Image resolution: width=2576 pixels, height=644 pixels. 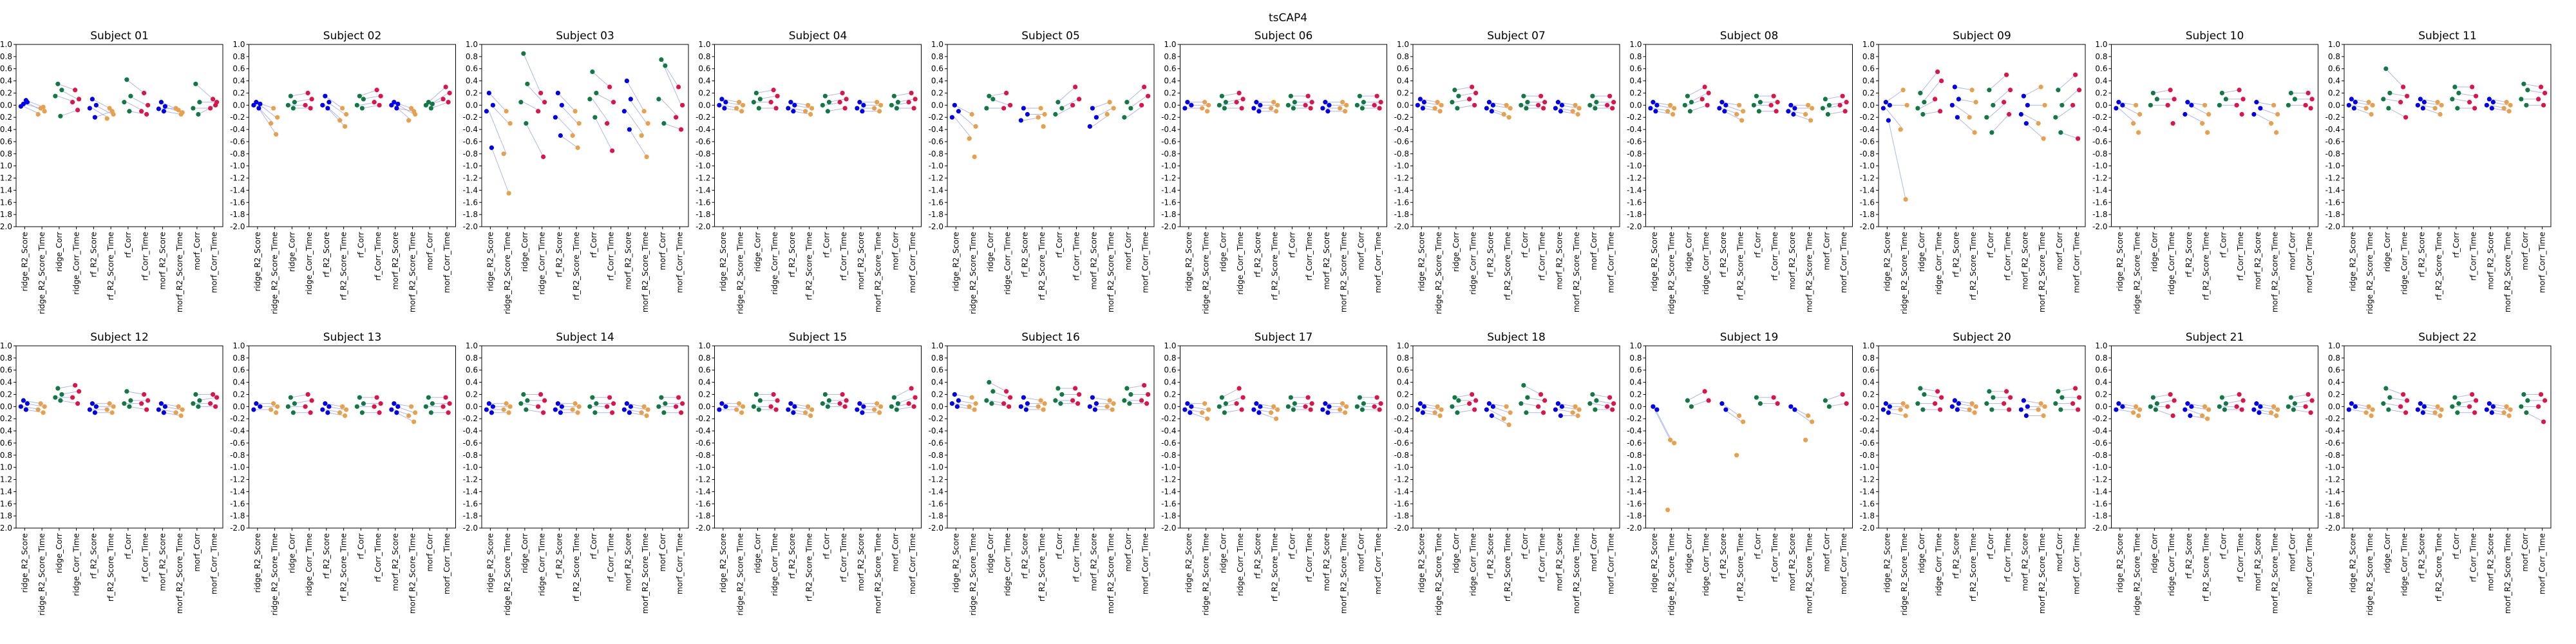 What do you see at coordinates (1401, 190) in the screenshot?
I see `y-tick-label: -1.4` at bounding box center [1401, 190].